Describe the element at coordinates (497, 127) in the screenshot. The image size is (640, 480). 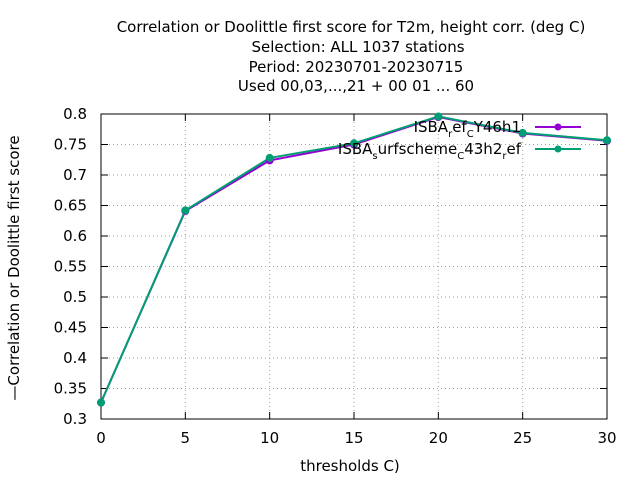
I see `legend-label-part: Y46h1` at that location.